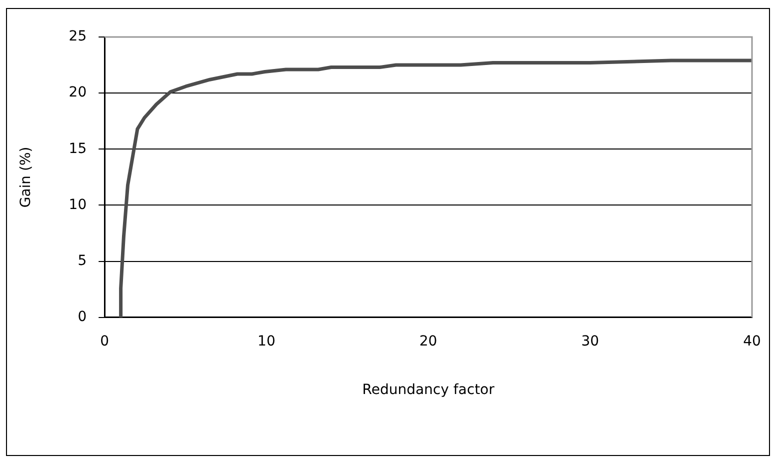  What do you see at coordinates (77, 148) in the screenshot?
I see `y-tick-label: 15` at bounding box center [77, 148].